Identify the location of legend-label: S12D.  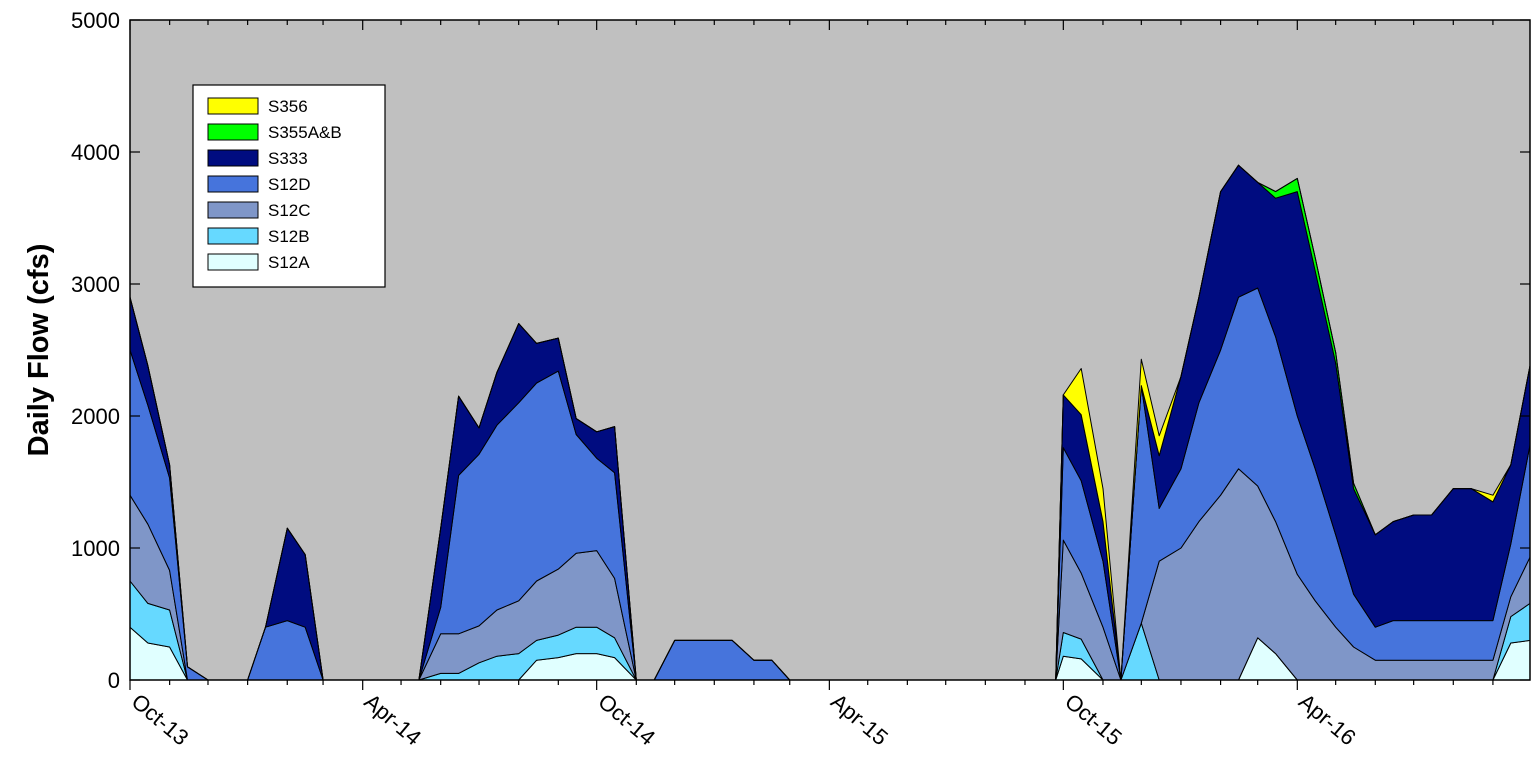
(289, 184).